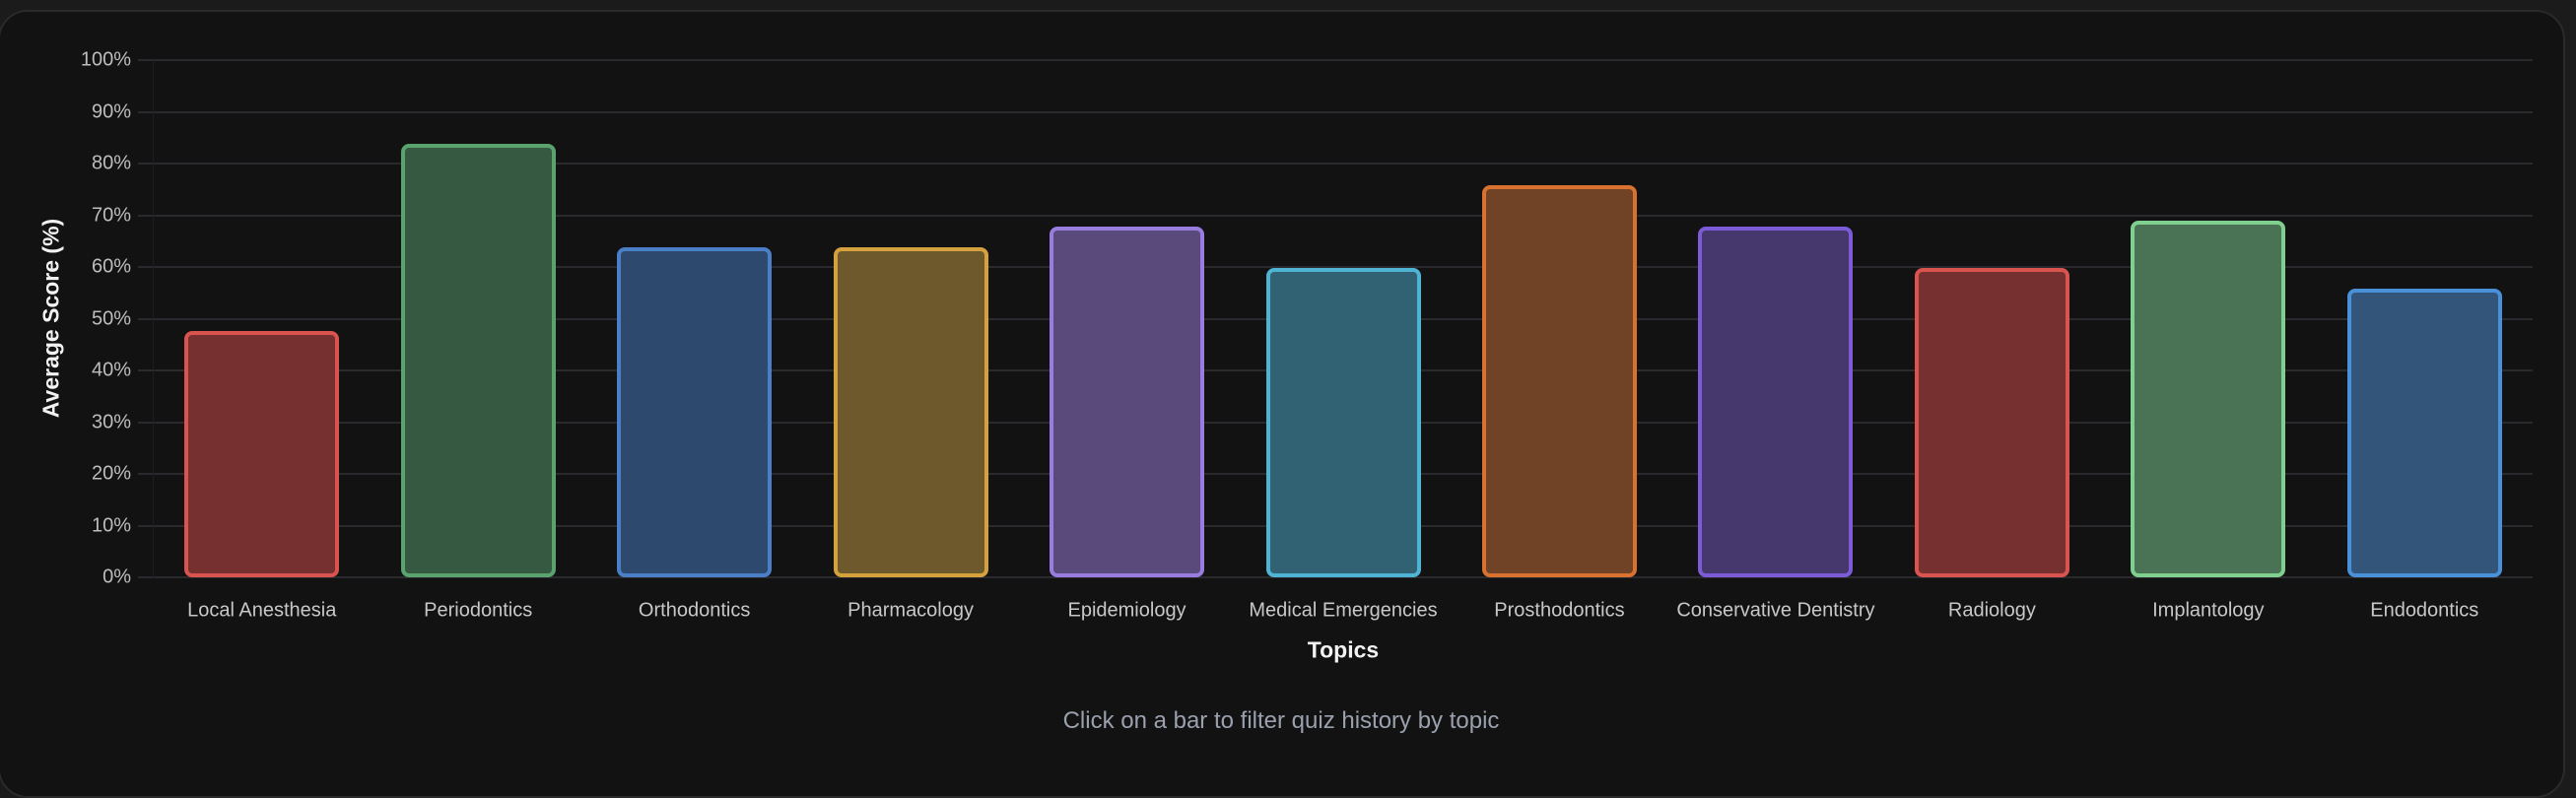 This screenshot has height=798, width=2576. What do you see at coordinates (111, 266) in the screenshot?
I see `y-tick-label: 60%` at bounding box center [111, 266].